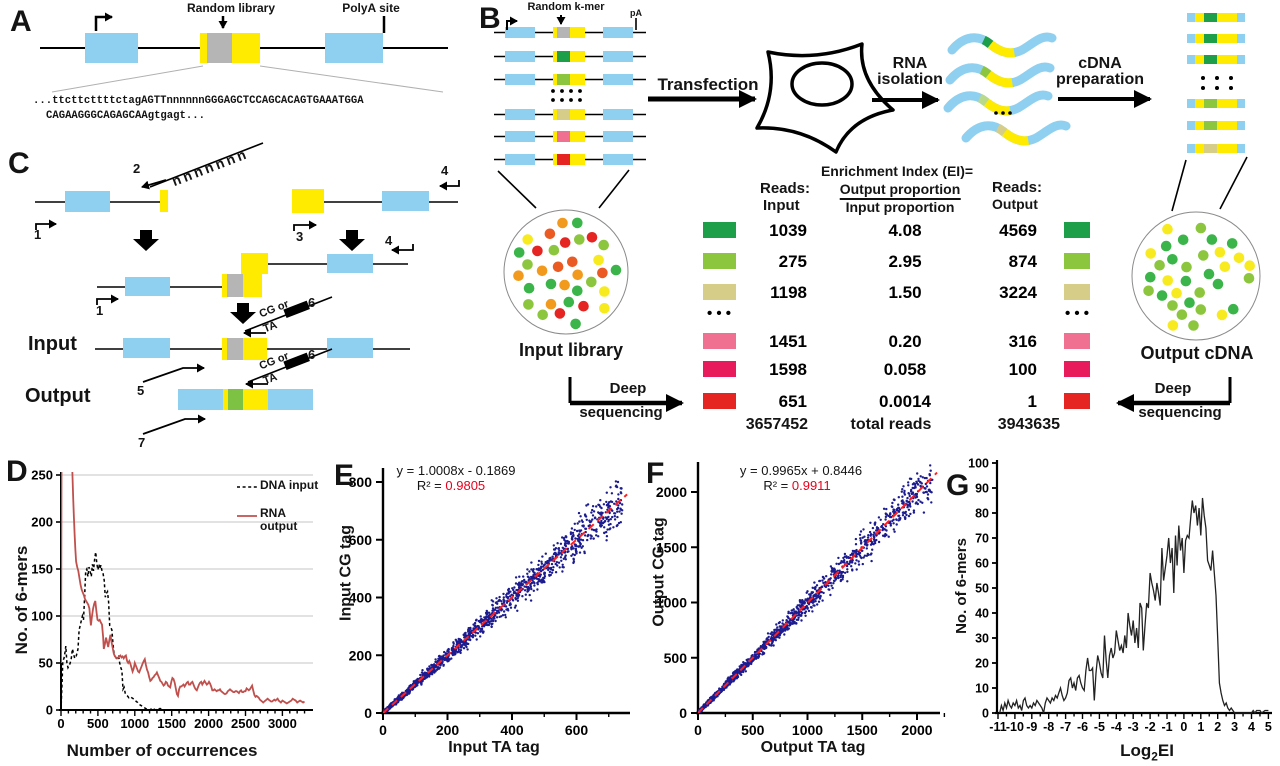 Image resolution: width=1280 pixels, height=766 pixels. Describe the element at coordinates (289, 485) in the screenshot. I see `legend-dna-input: DNA input` at that location.